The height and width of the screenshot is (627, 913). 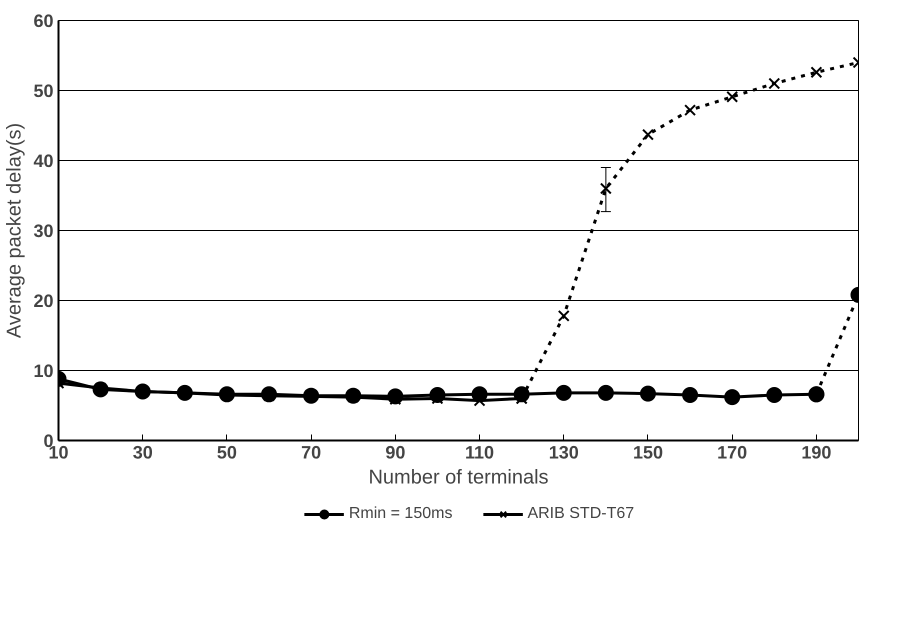 What do you see at coordinates (563, 452) in the screenshot?
I see `x-tick-label: 130` at bounding box center [563, 452].